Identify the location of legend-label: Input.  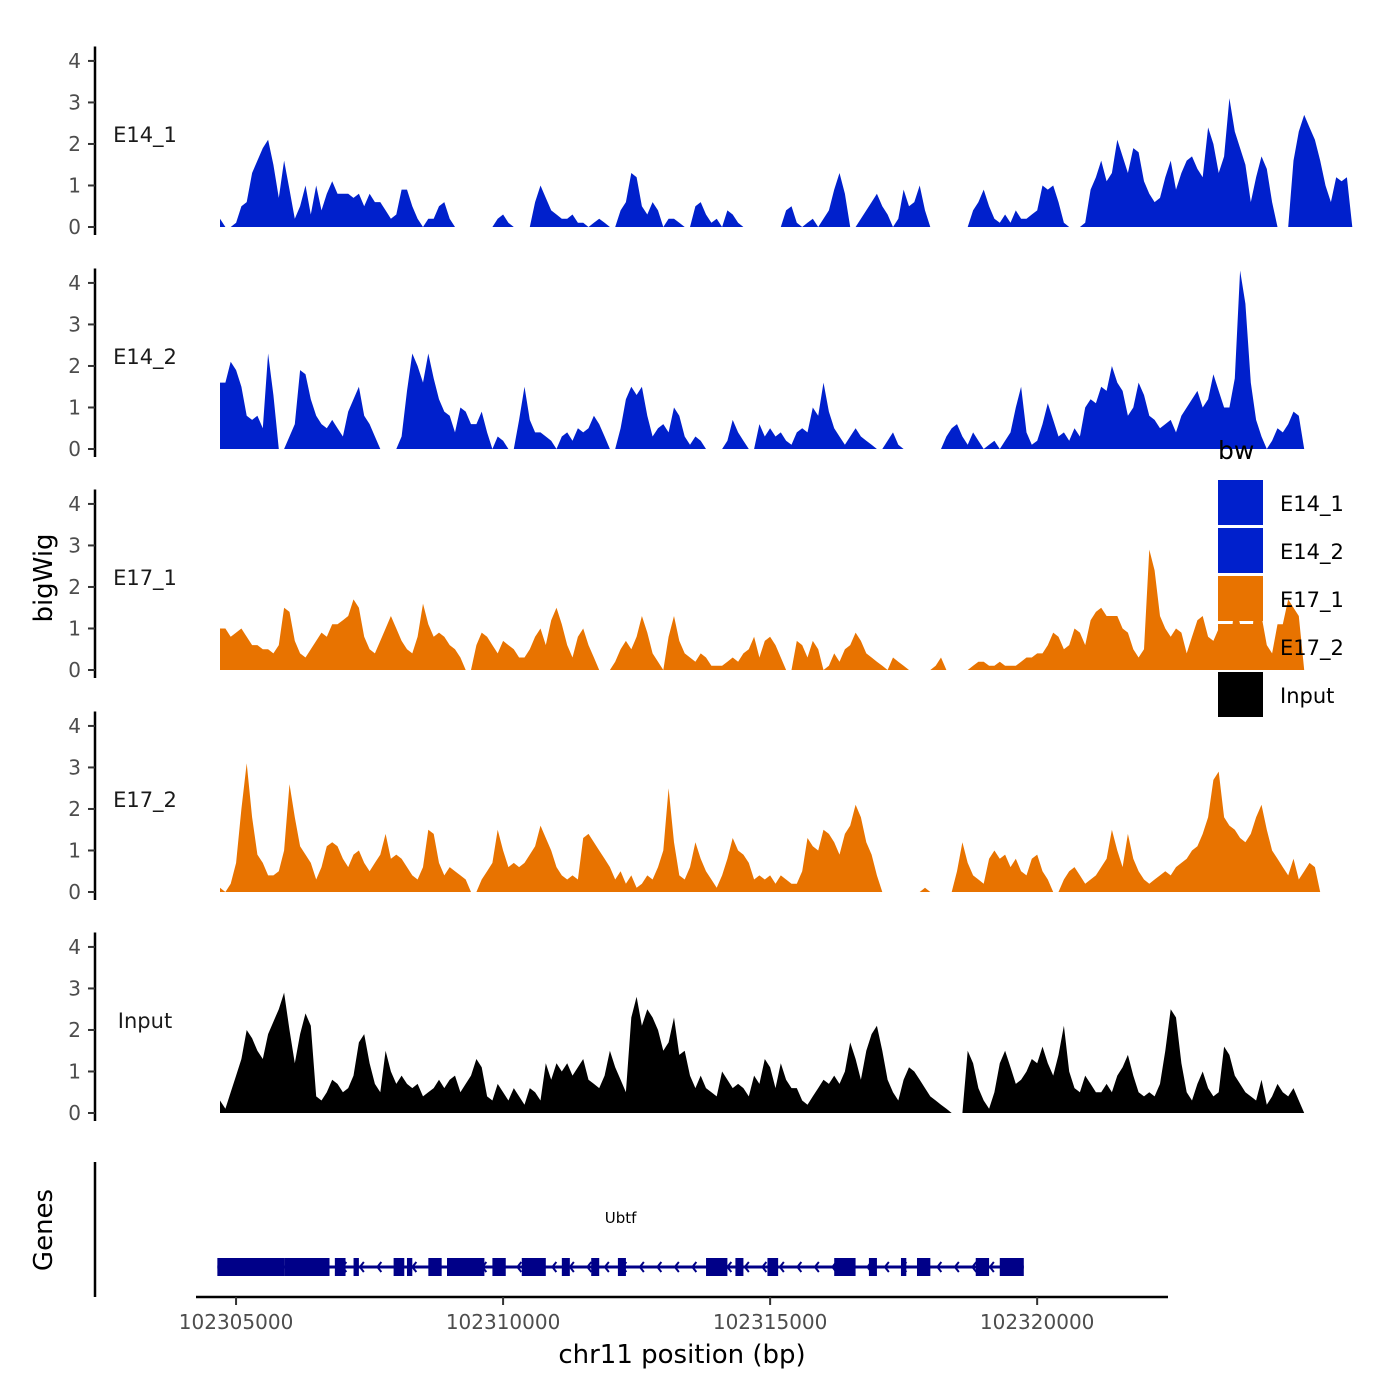
(1307, 696).